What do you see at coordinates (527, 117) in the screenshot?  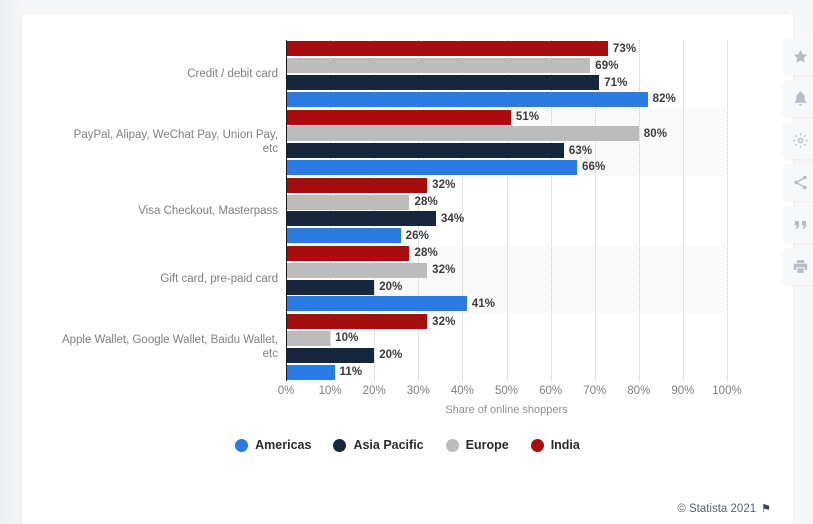 I see `bar-value-label: 51%` at bounding box center [527, 117].